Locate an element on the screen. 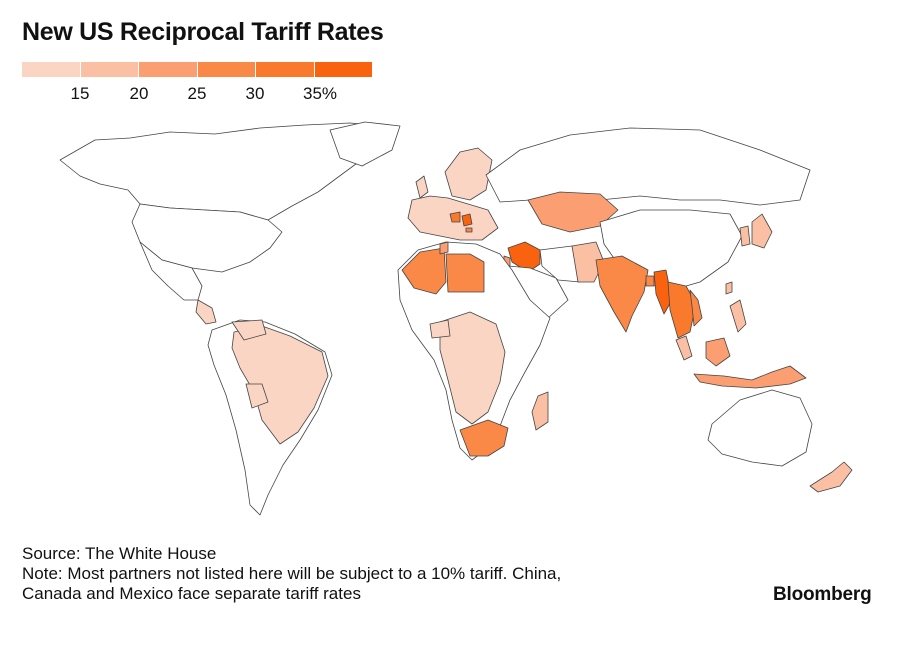 This screenshot has height=654, width=901. legend-bar is located at coordinates (197, 69).